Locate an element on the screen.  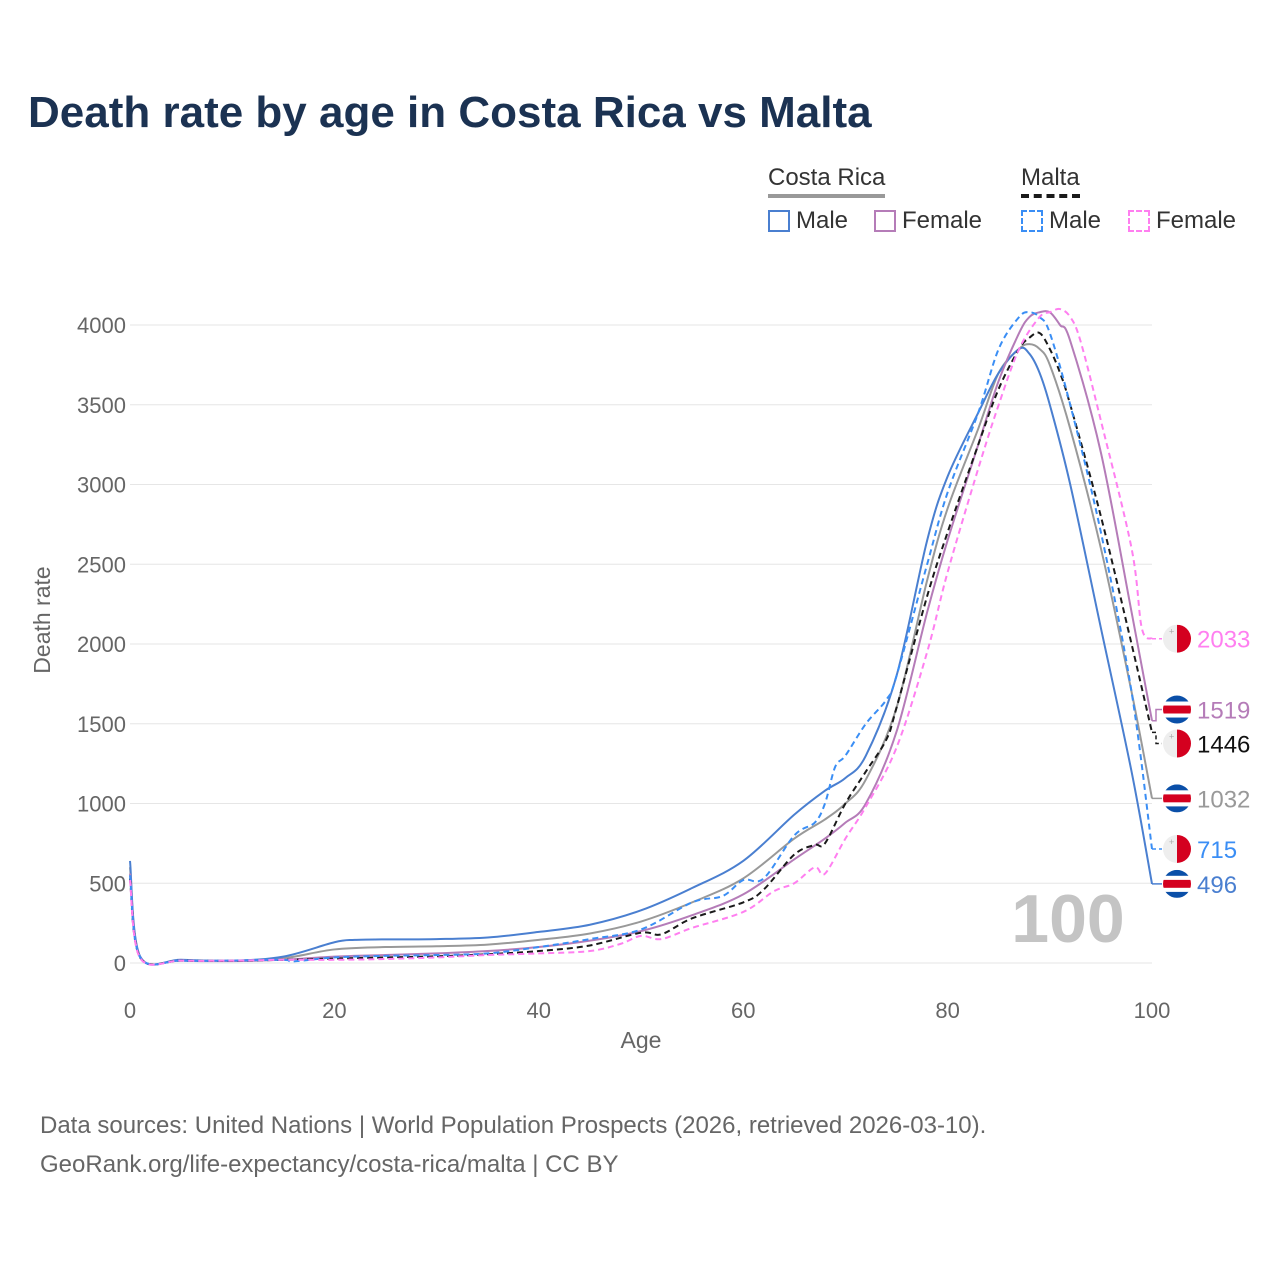
end-label-malta-total: +1446 is located at coordinates (1201, 744).